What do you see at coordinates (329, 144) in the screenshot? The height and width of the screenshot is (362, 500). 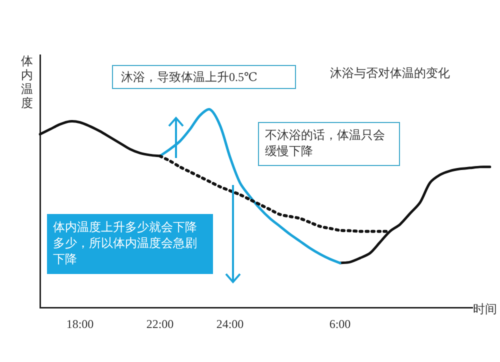 I see `annotation: 不沐浴的话，体温只会缓慢下降` at bounding box center [329, 144].